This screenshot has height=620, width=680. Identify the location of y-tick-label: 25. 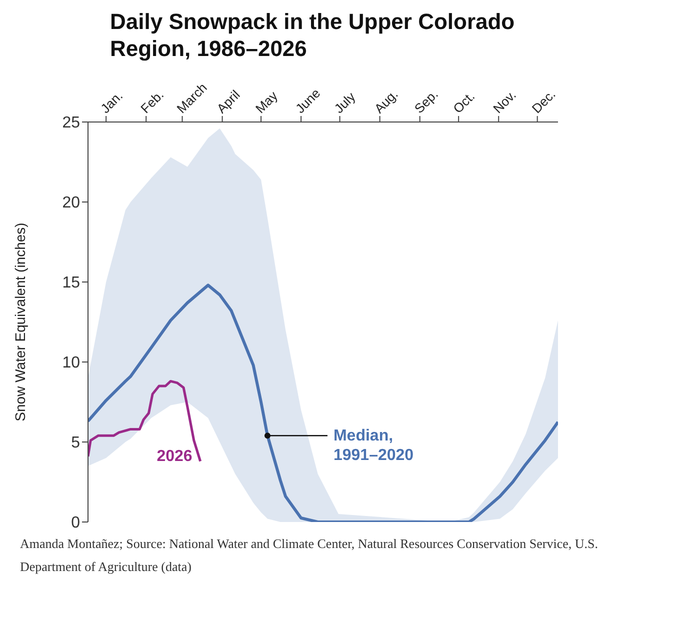
(71, 123).